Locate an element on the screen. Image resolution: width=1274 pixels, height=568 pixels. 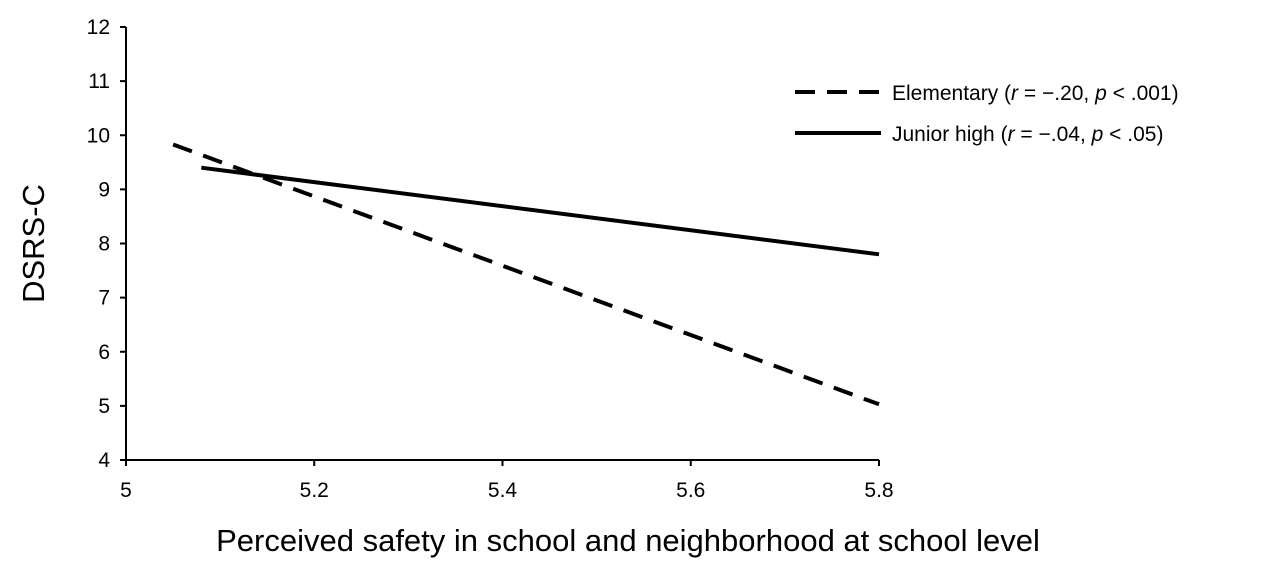
x-tick-label: 5.8 is located at coordinates (878, 490).